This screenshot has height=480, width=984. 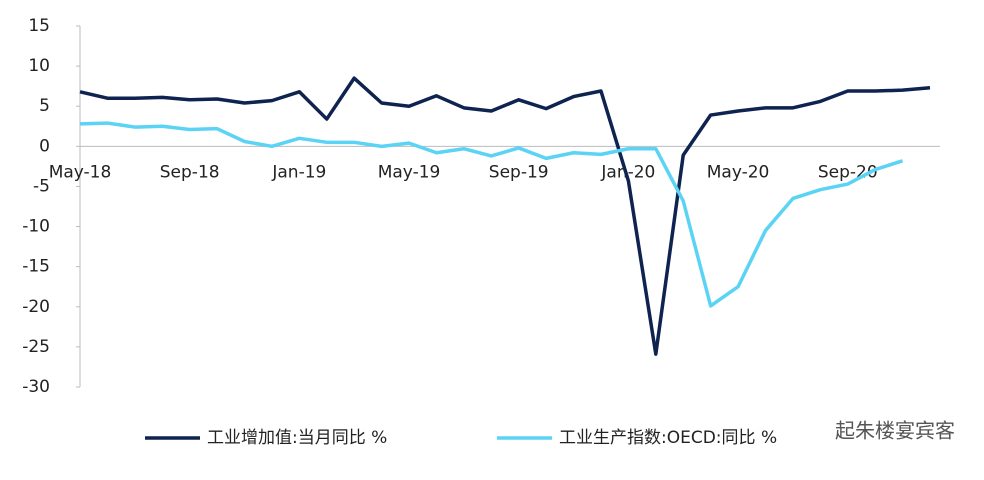 What do you see at coordinates (519, 172) in the screenshot?
I see `x-tick-label: Sep-19` at bounding box center [519, 172].